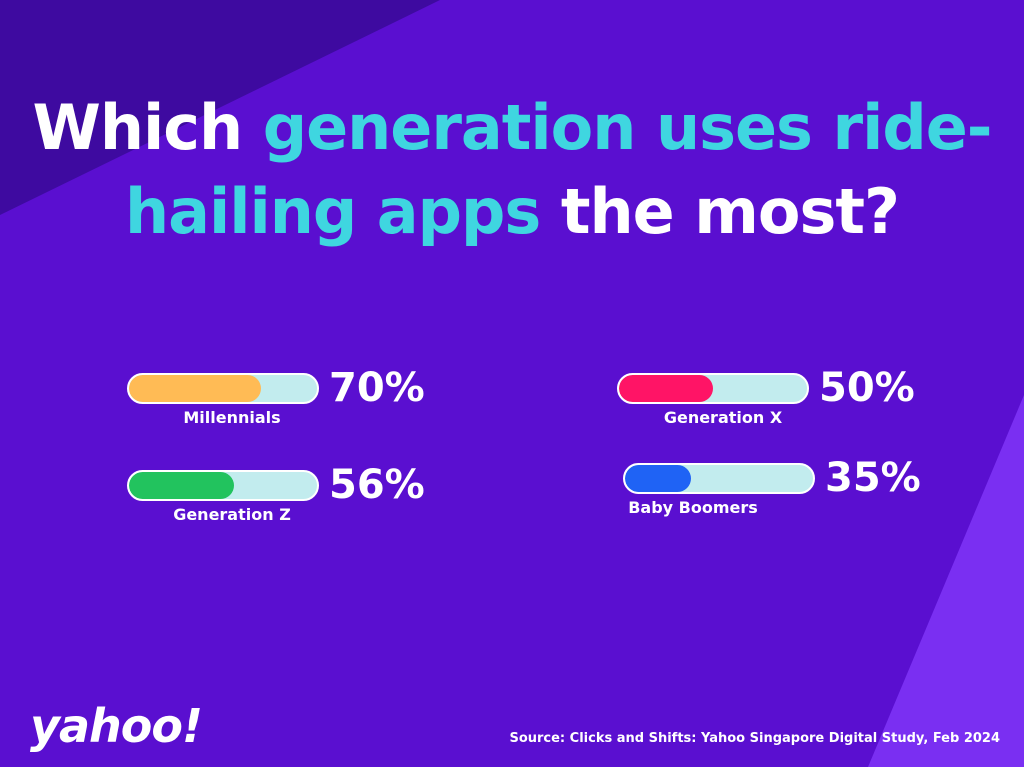  I want to click on title-part-4: the most?, so click(720, 211).